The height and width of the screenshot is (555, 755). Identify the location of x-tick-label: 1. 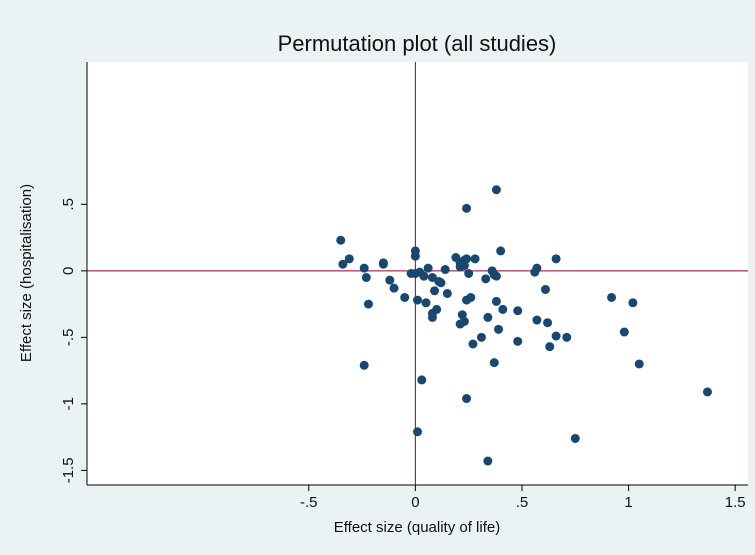
(628, 502).